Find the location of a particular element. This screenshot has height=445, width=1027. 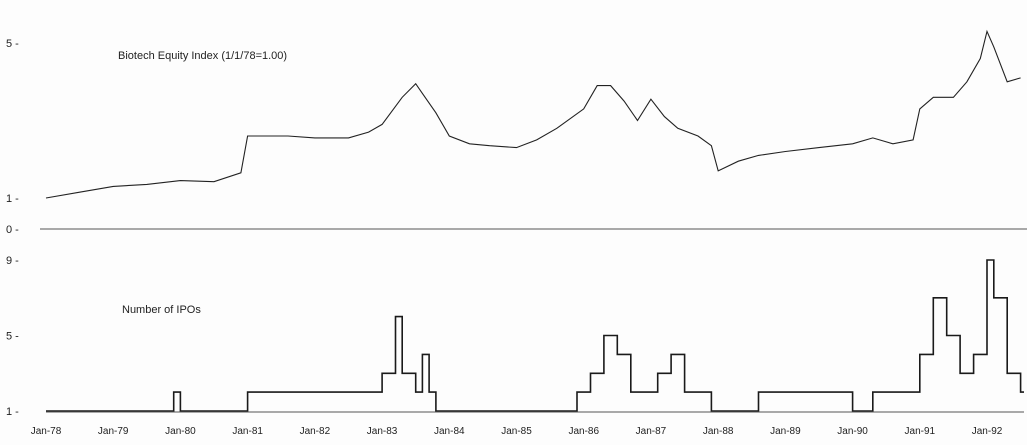

x-tick-label: Jan-83 is located at coordinates (382, 431).